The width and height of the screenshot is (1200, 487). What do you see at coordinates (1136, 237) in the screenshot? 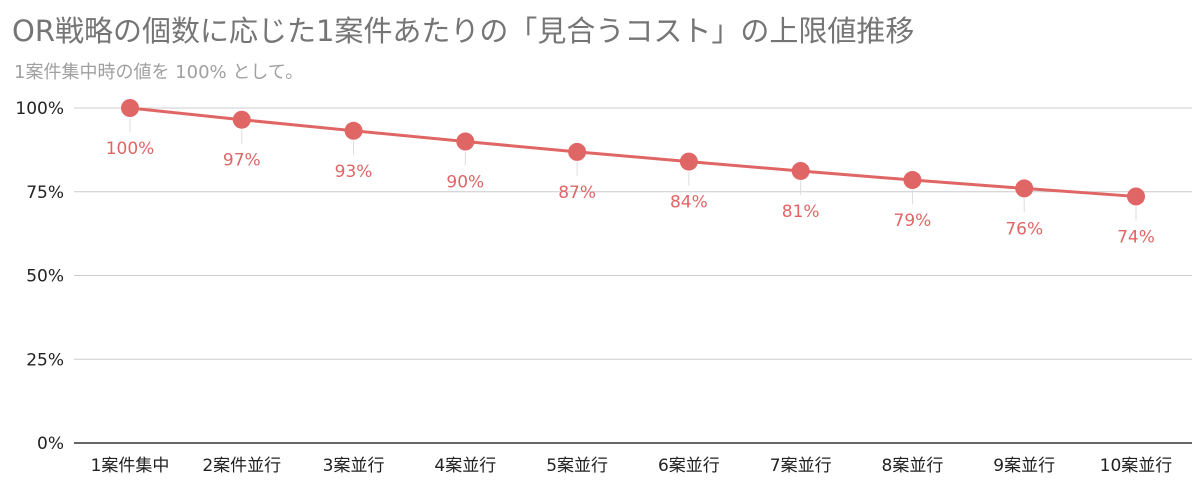
I see `data-label: 74%` at bounding box center [1136, 237].